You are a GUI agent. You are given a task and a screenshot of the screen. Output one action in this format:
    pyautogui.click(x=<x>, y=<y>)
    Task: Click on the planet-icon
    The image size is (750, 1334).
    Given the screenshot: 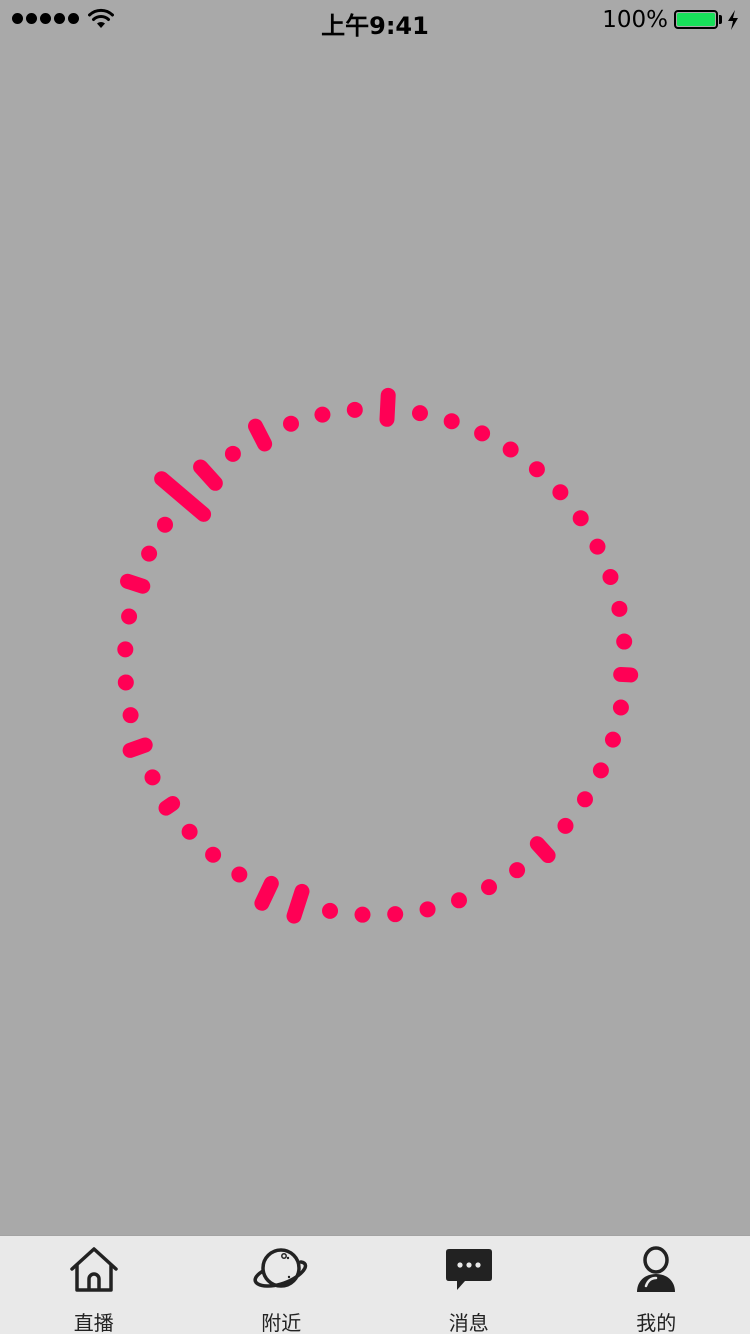 What is the action you would take?
    pyautogui.click(x=280, y=1268)
    